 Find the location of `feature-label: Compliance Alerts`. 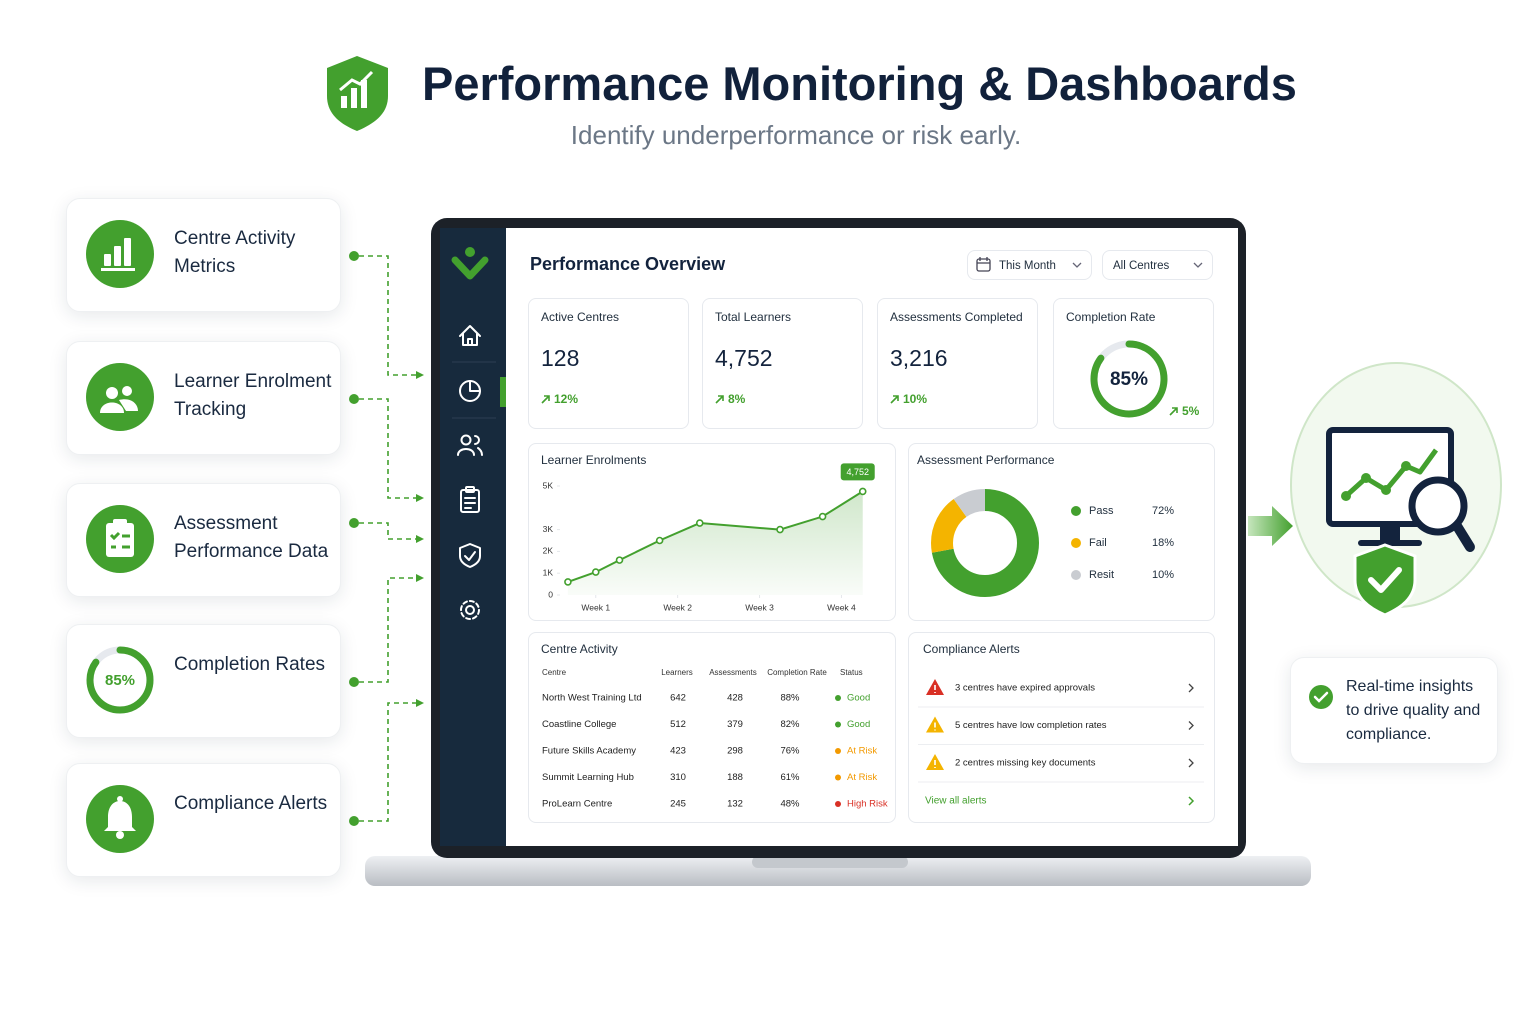

feature-label: Compliance Alerts is located at coordinates (251, 803).